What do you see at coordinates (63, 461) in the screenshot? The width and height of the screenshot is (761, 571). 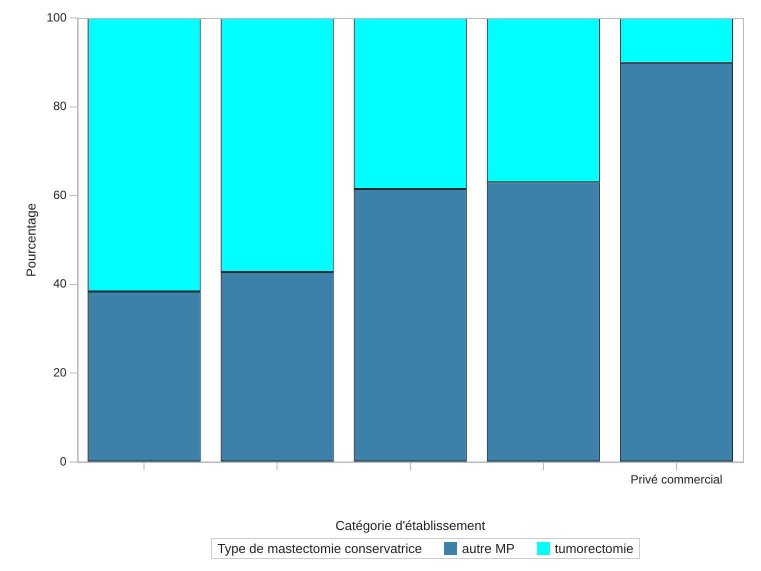 I see `y-tick-label: 0` at bounding box center [63, 461].